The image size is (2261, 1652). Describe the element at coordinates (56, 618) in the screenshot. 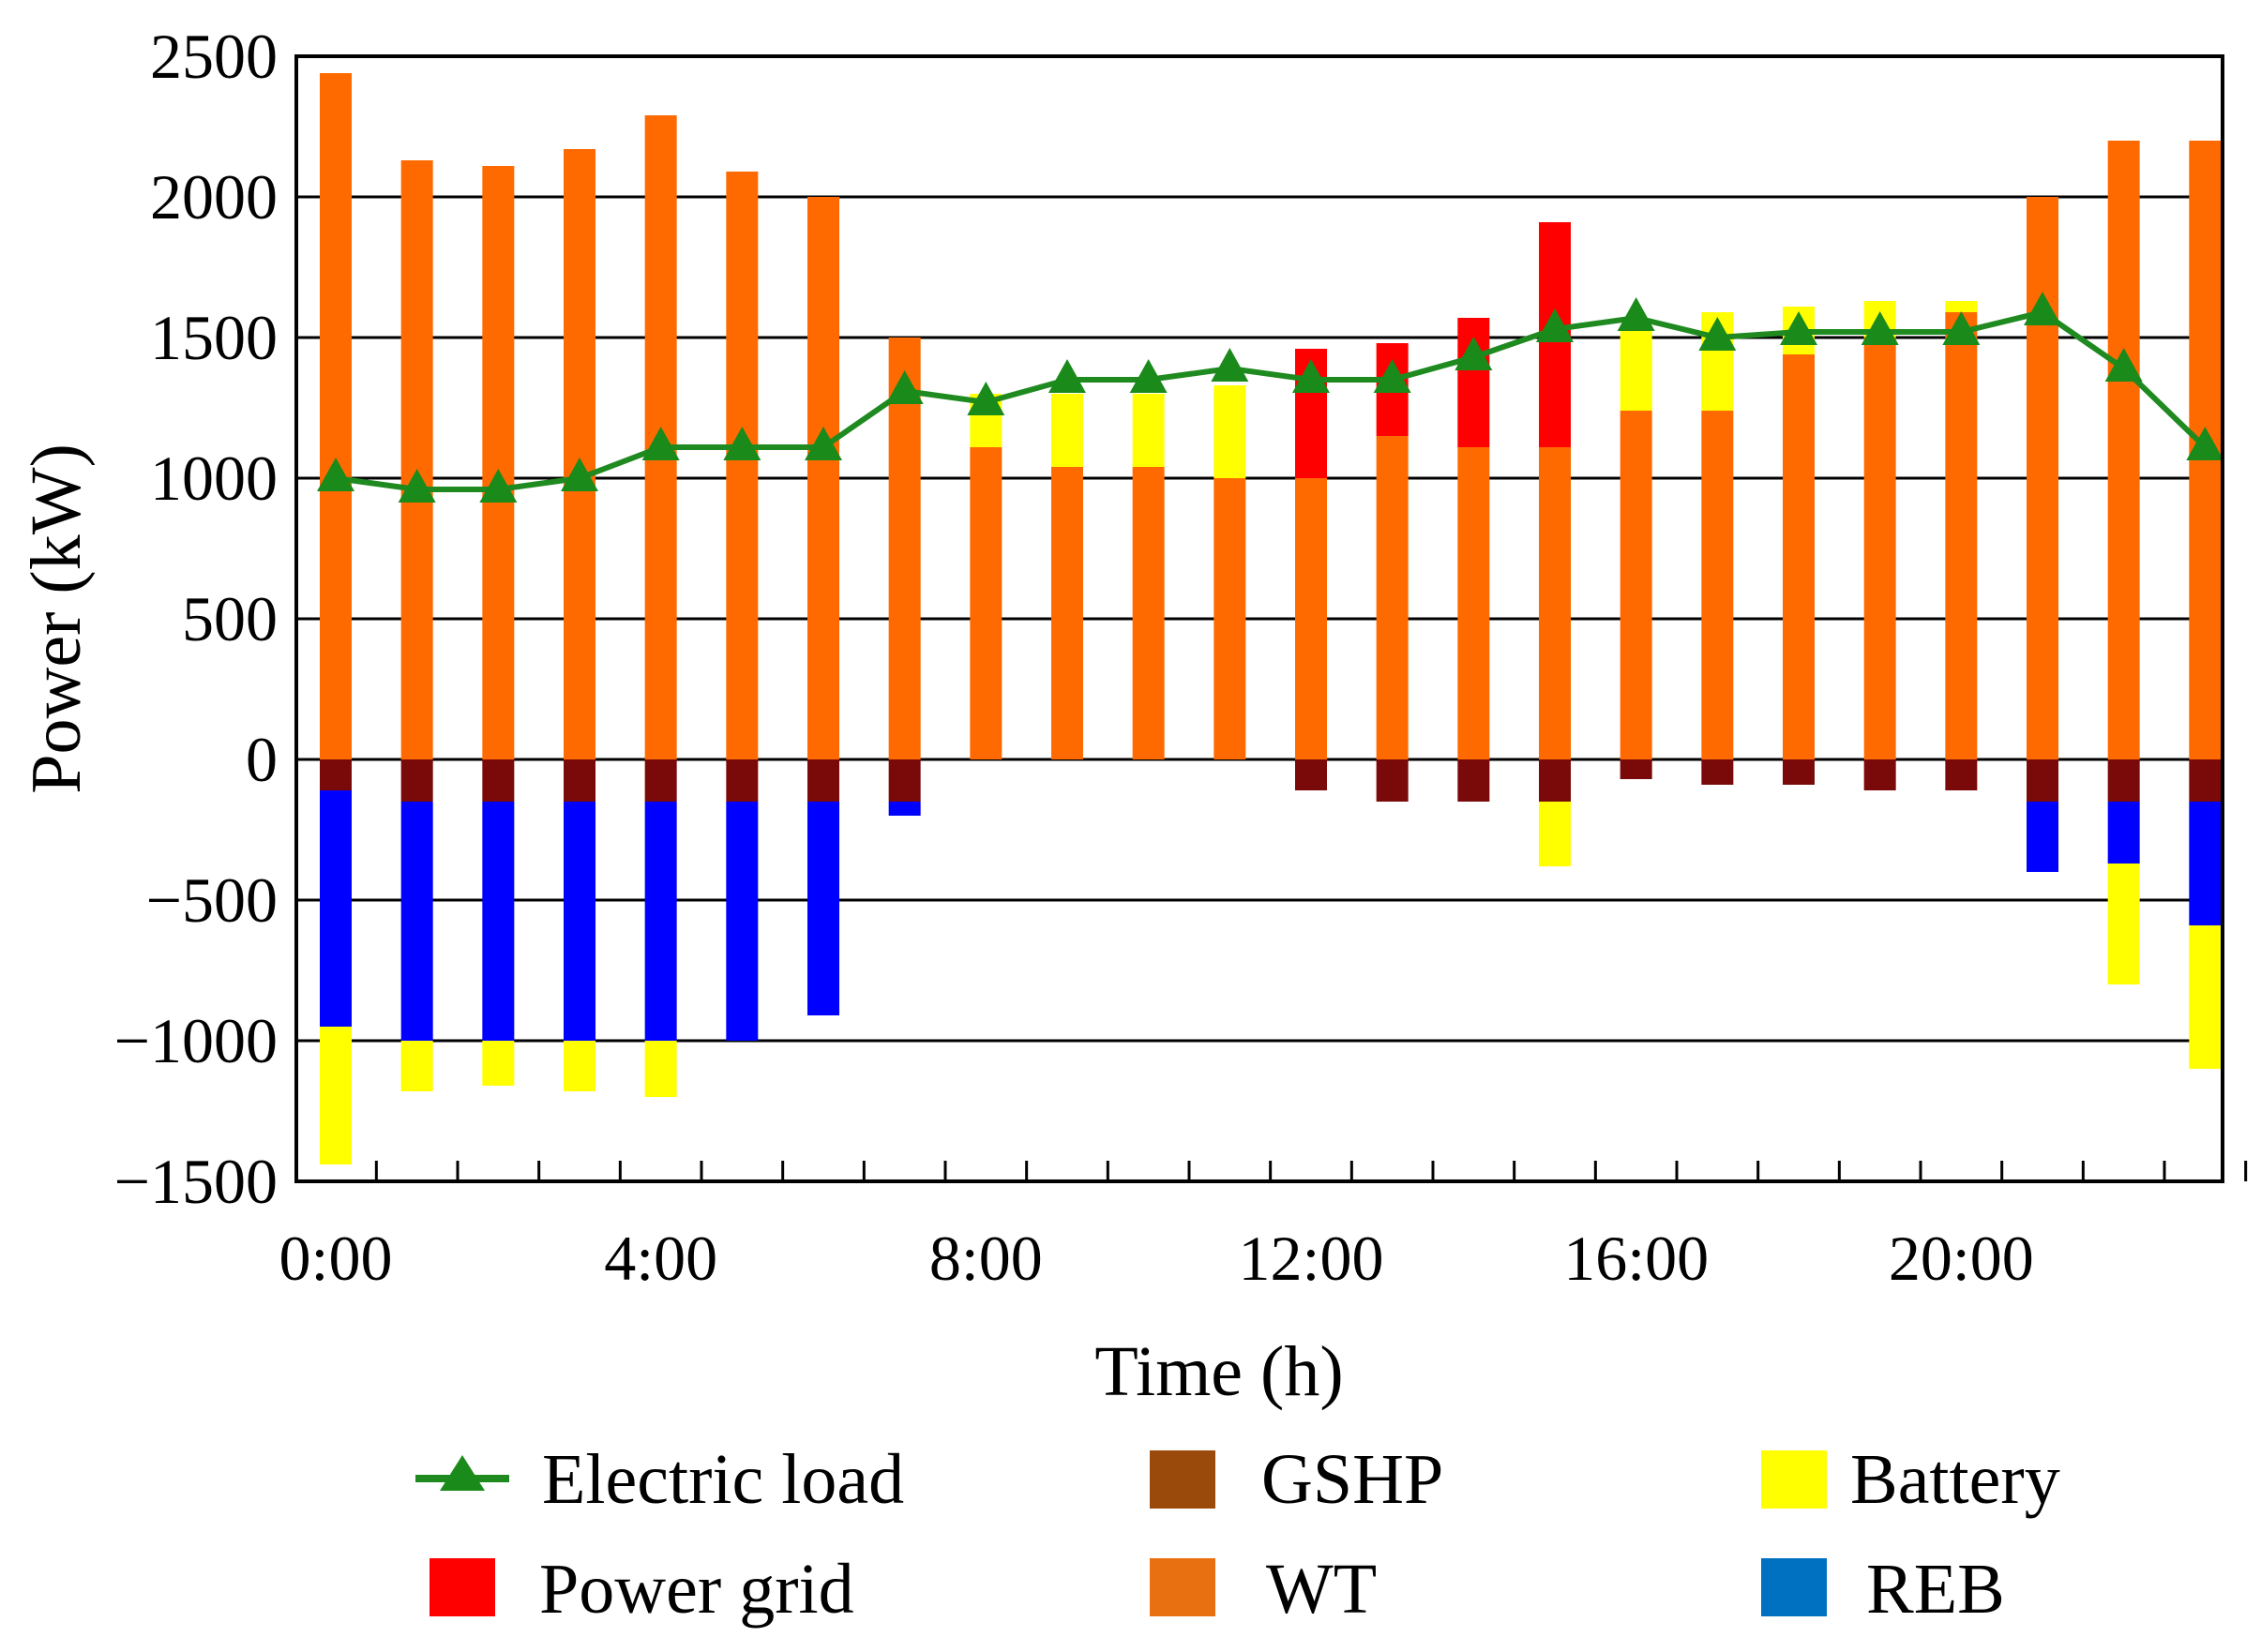

I see `y-axis-title: Power (kW)` at that location.